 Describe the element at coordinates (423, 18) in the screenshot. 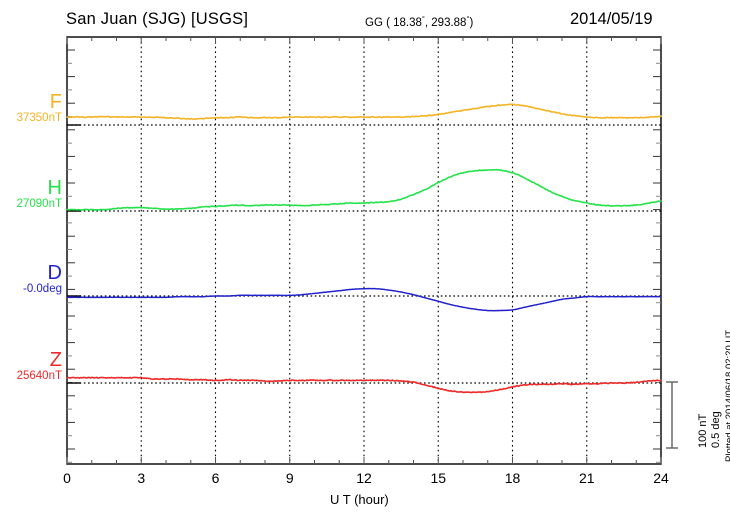

I see `degree-symbol-lat: °` at that location.